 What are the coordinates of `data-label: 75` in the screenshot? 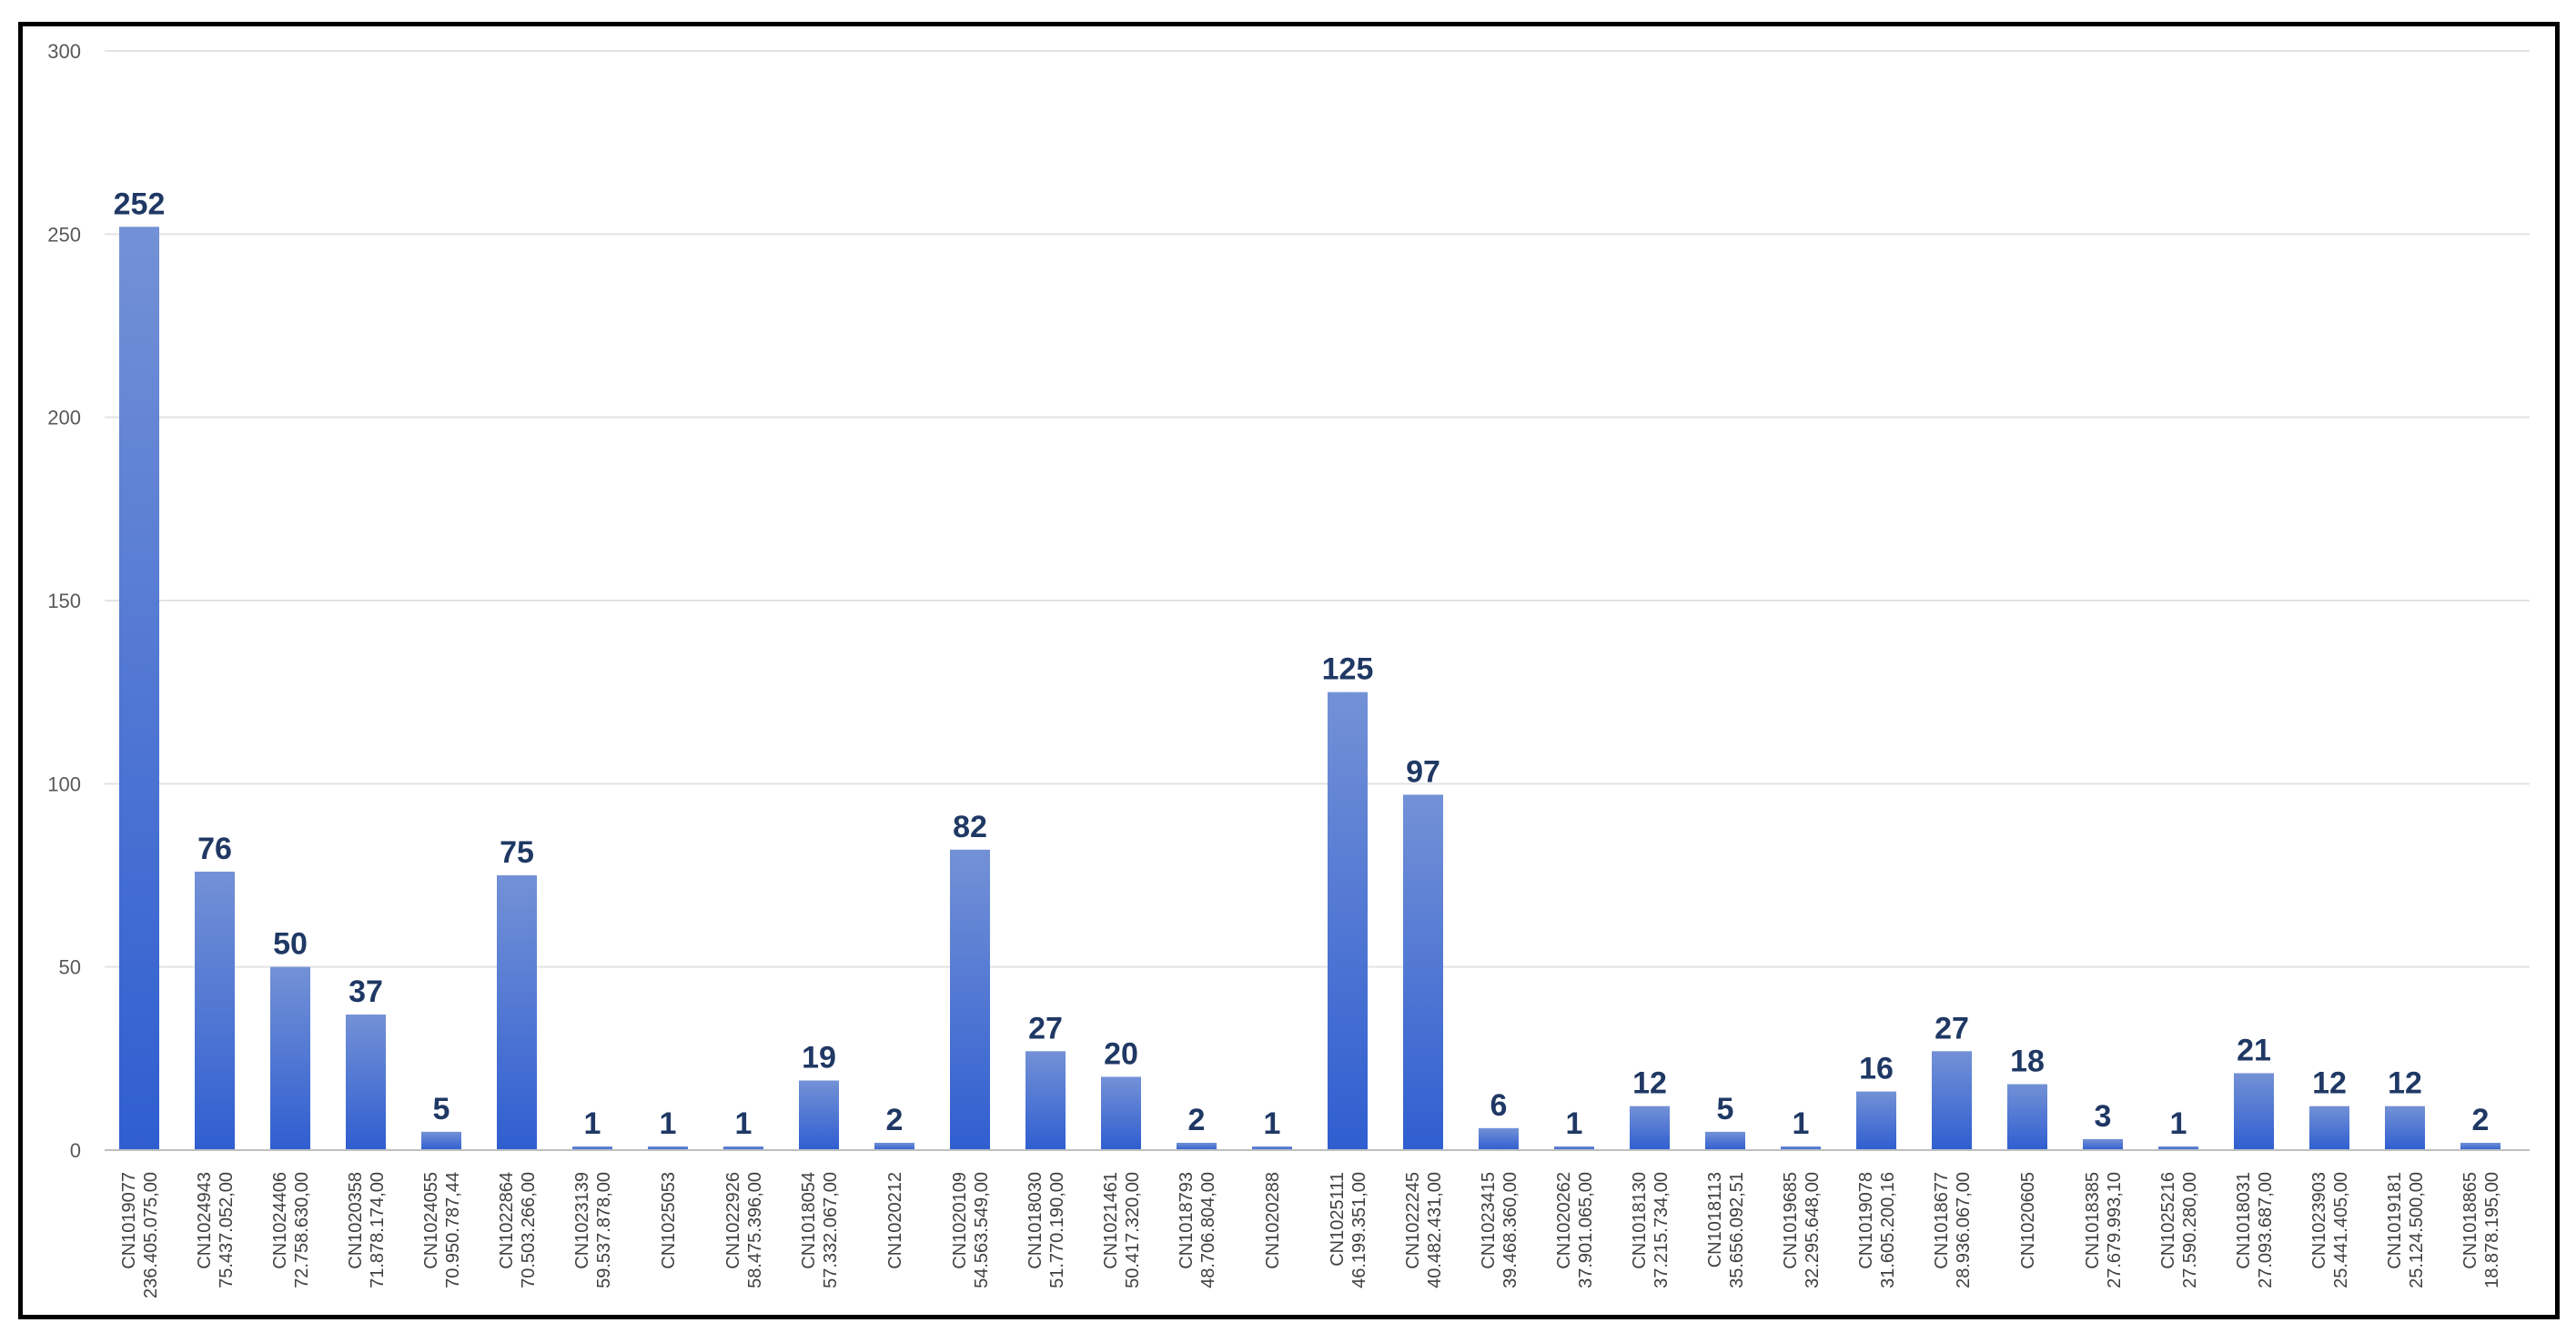 It's located at (517, 853).